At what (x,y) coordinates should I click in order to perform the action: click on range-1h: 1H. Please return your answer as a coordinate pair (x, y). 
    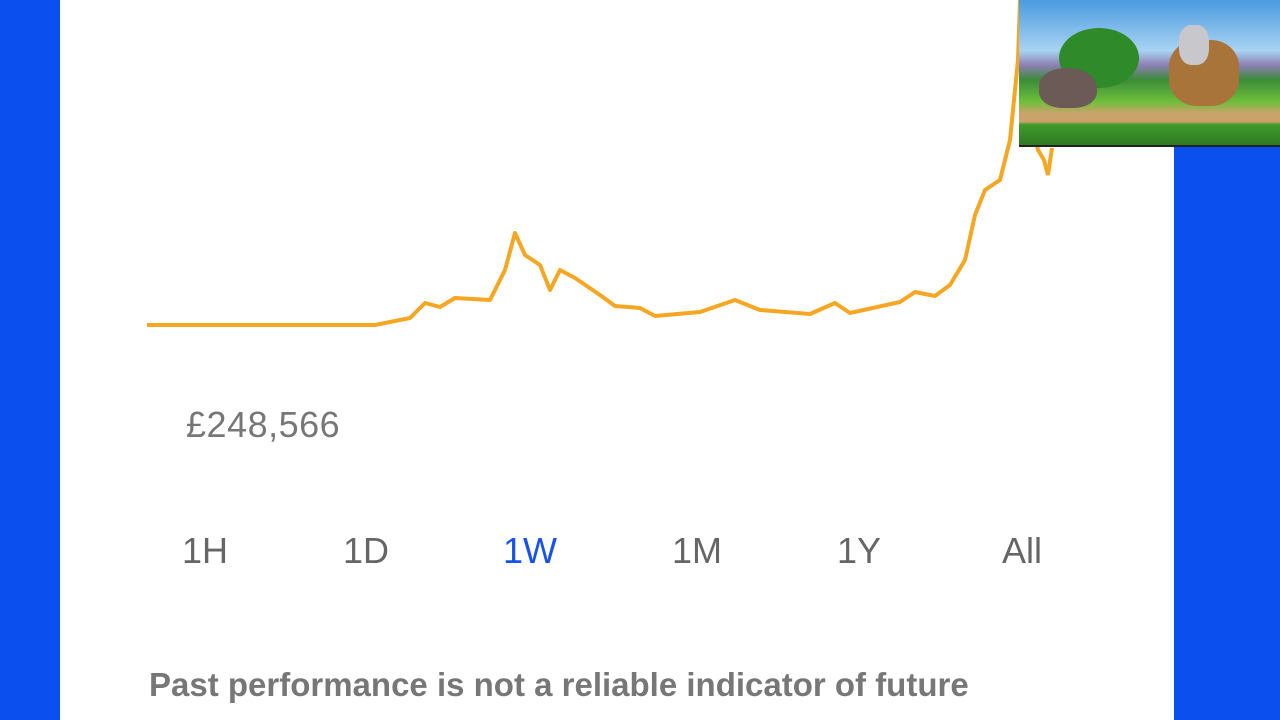
    Looking at the image, I should click on (205, 550).